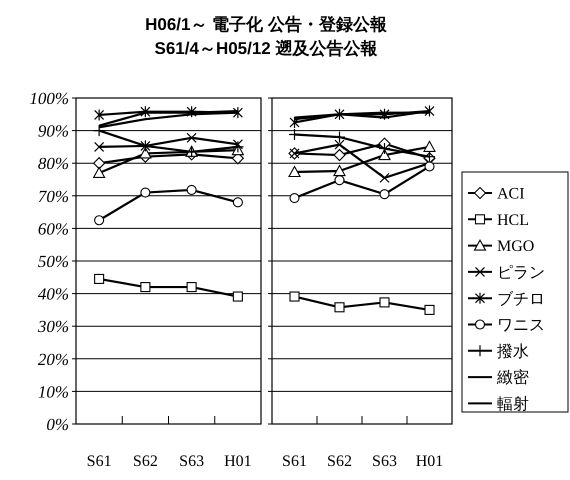 This screenshot has height=480, width=570. I want to click on legend-label: ワニス, so click(521, 325).